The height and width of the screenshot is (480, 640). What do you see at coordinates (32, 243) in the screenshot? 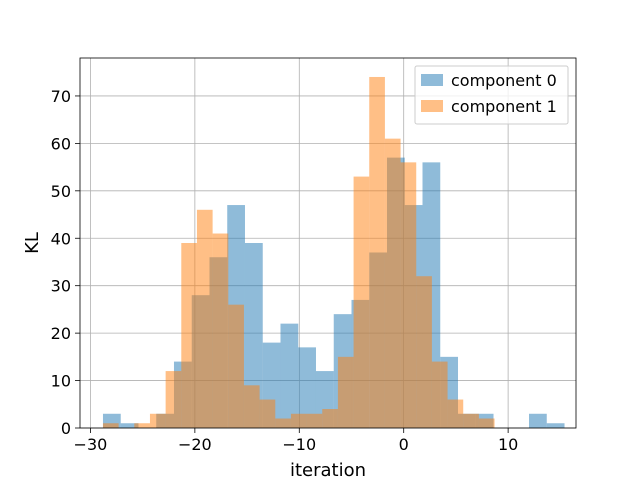
I see `y-axis-label: KL` at bounding box center [32, 243].